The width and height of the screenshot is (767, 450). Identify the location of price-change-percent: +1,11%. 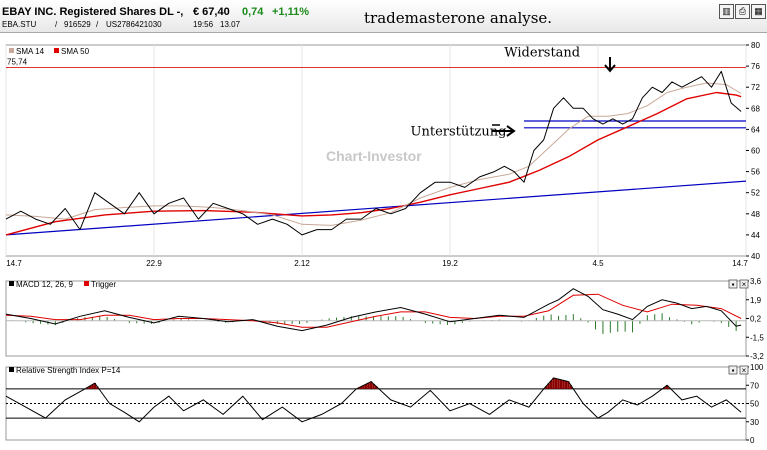
(291, 12).